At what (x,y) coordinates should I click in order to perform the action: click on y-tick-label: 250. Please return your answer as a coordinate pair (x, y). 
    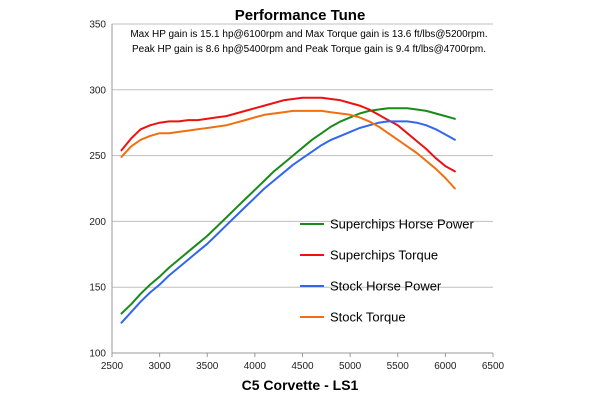
    Looking at the image, I should click on (97, 156).